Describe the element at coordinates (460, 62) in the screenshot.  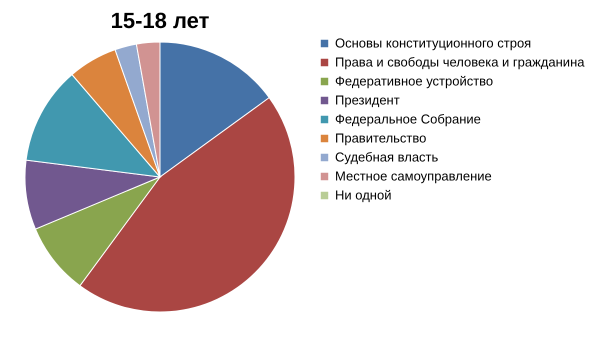
I see `legend-label: Права и свободы человека и гражданина` at that location.